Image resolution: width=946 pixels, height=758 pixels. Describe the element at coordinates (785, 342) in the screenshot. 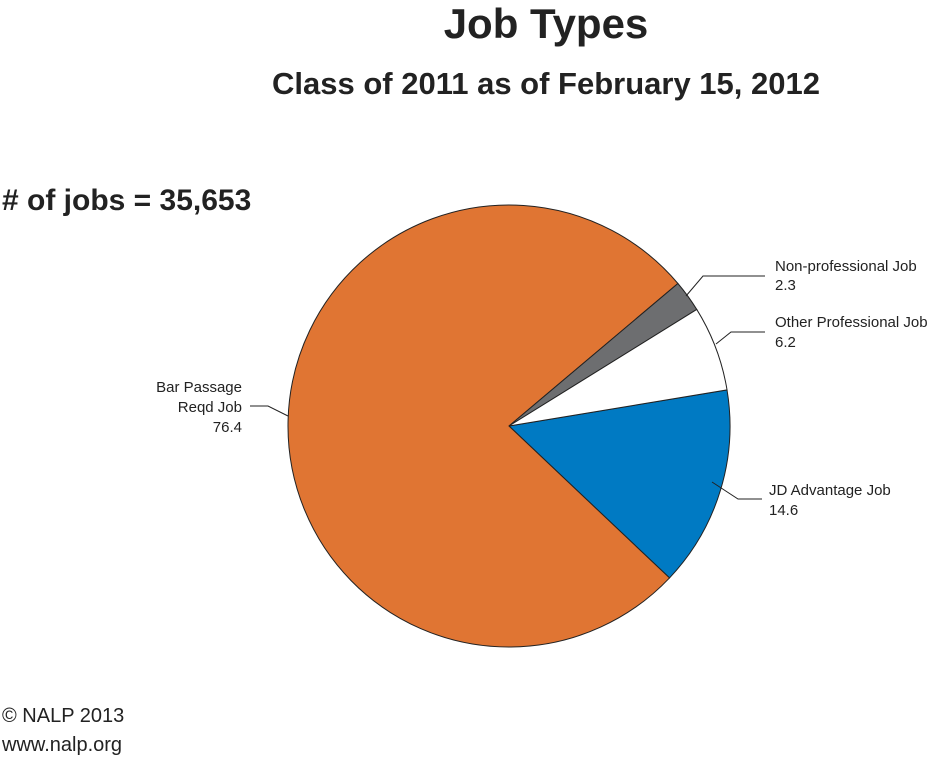

I see `value-label: 6.2` at that location.